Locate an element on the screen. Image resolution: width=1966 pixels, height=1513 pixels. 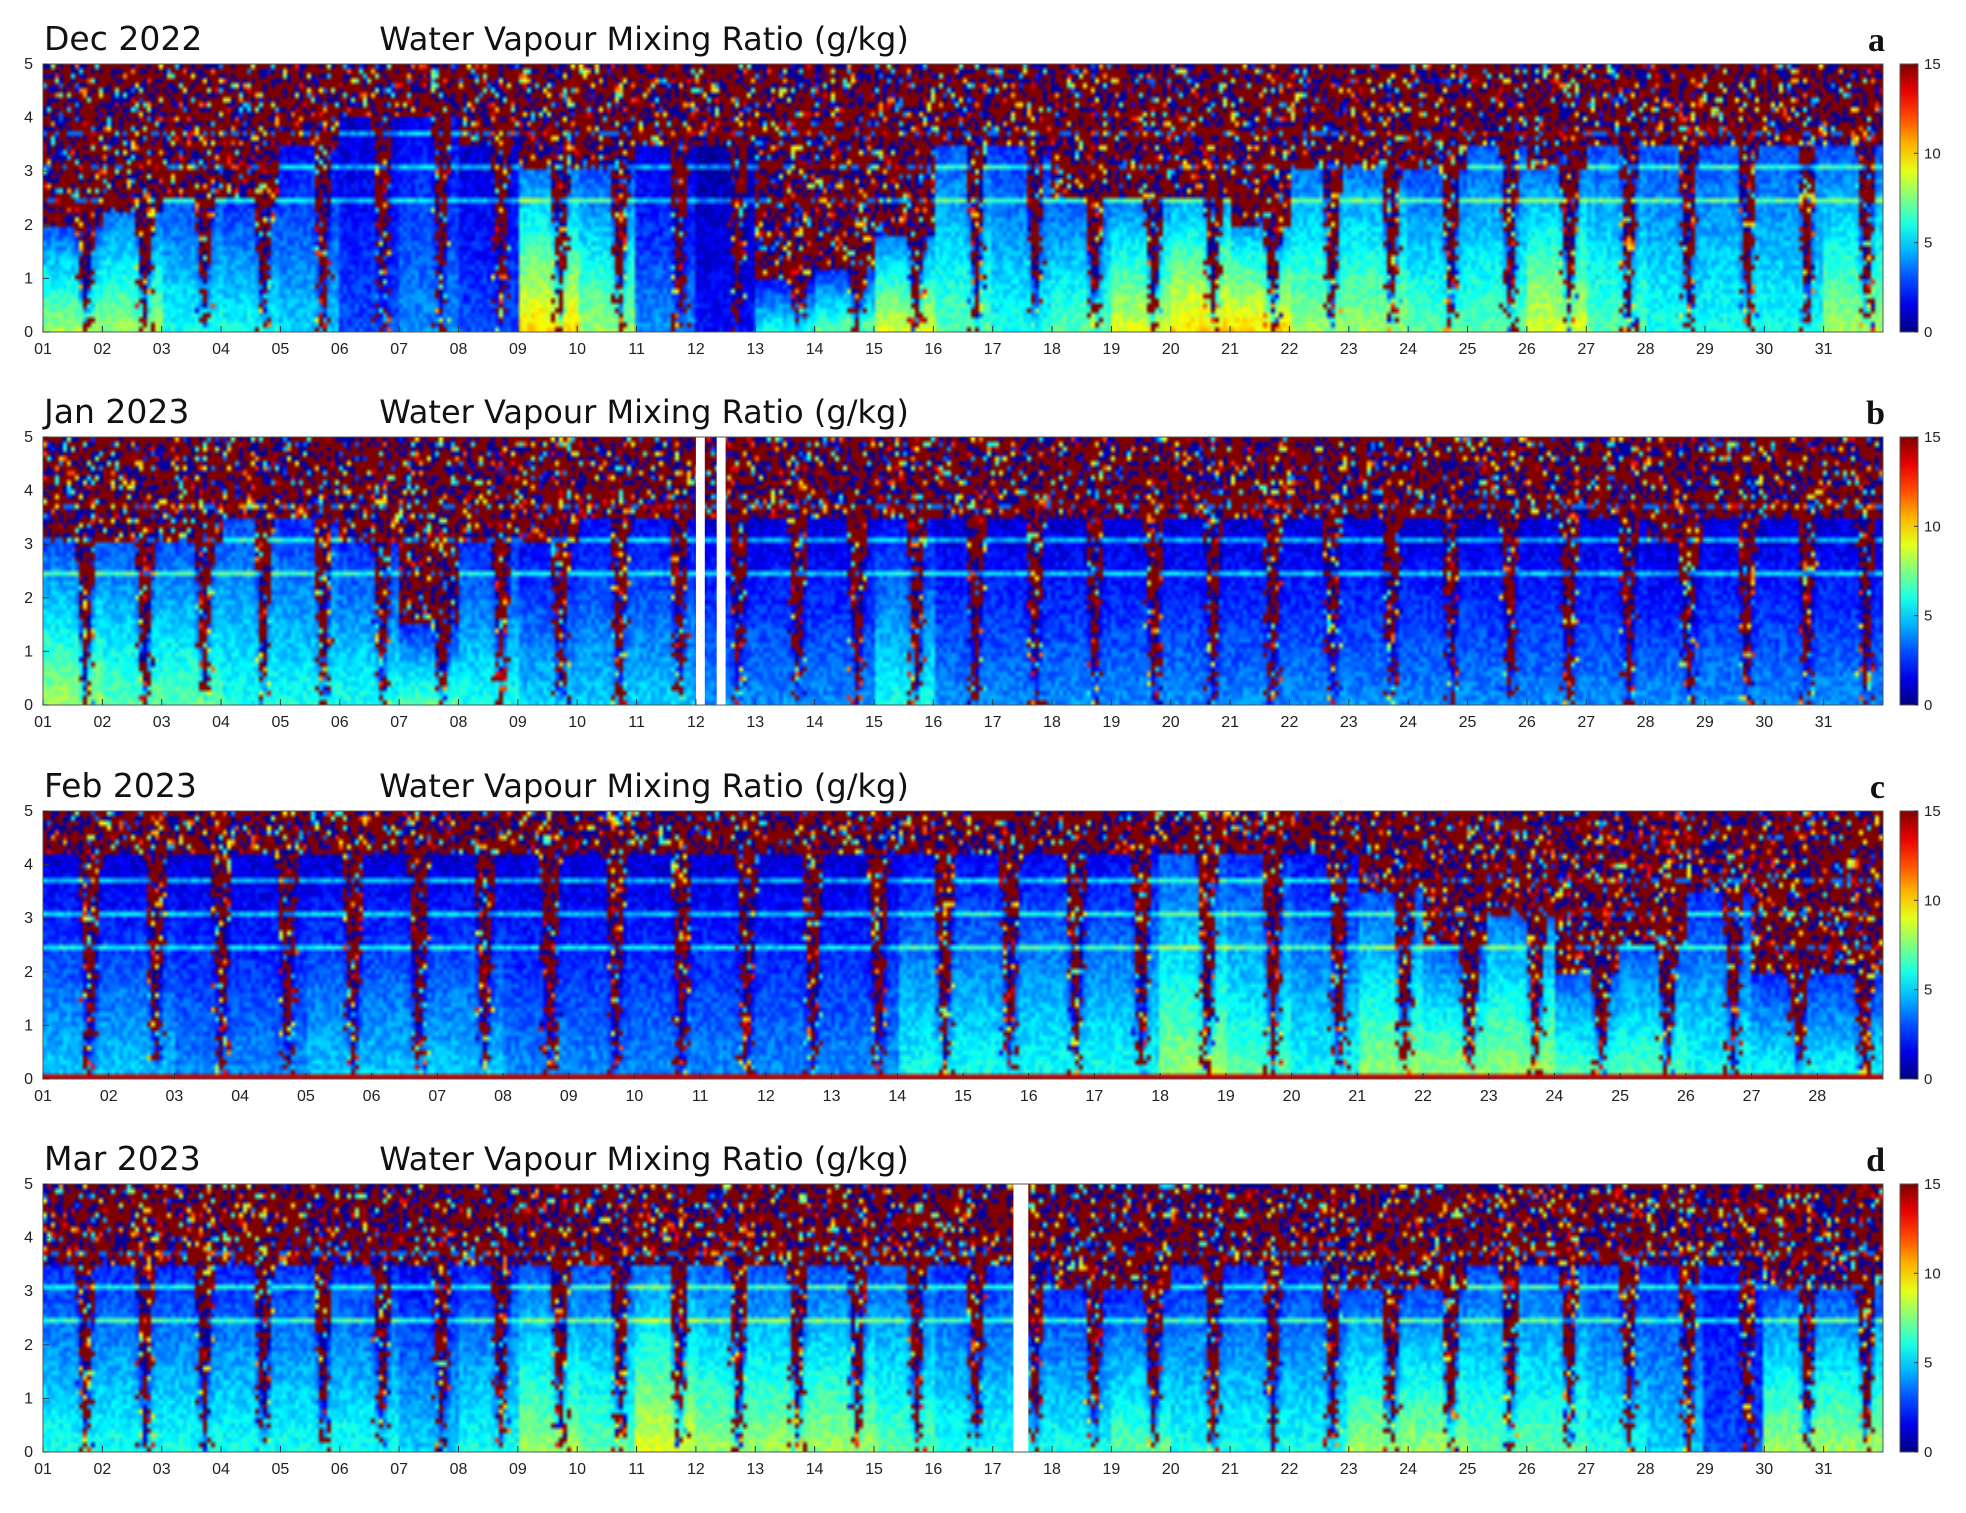
y-tick-label: 4 is located at coordinates (28, 118).